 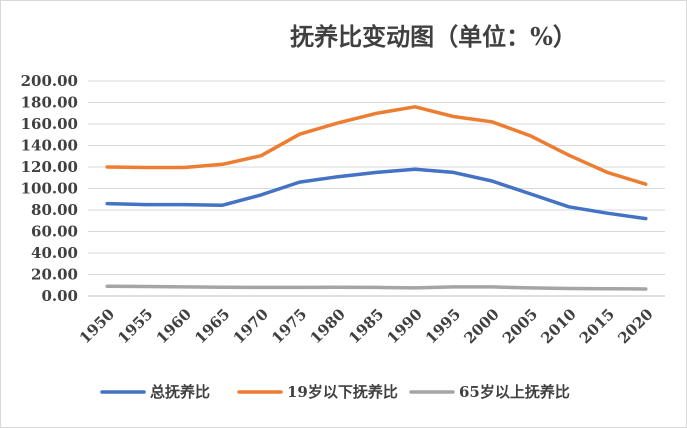 What do you see at coordinates (135, 326) in the screenshot?
I see `x-tick-label: 1955` at bounding box center [135, 326].